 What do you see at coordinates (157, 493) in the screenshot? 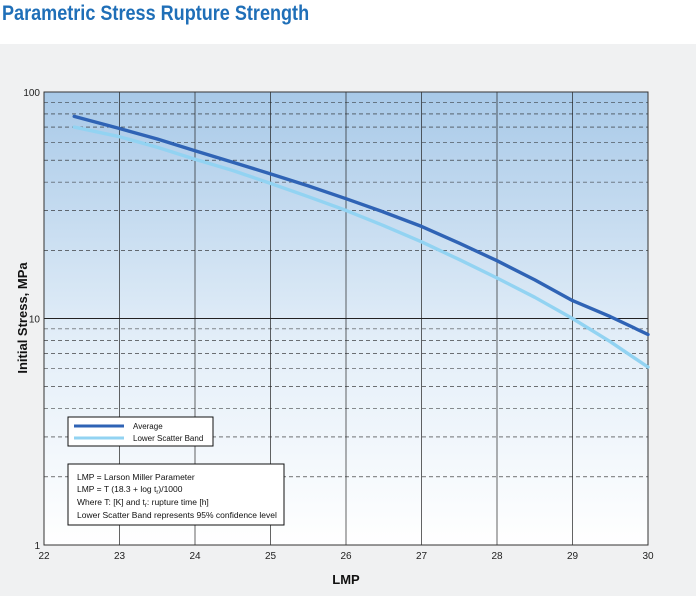
I see `note-lmp-formula-sub: r` at bounding box center [157, 493].